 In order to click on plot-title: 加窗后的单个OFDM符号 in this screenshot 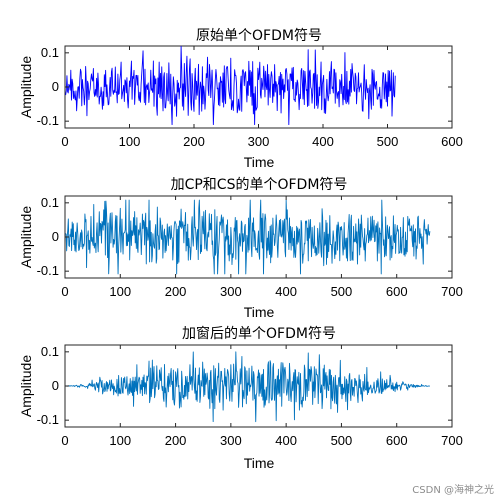, I will do `click(259, 333)`.